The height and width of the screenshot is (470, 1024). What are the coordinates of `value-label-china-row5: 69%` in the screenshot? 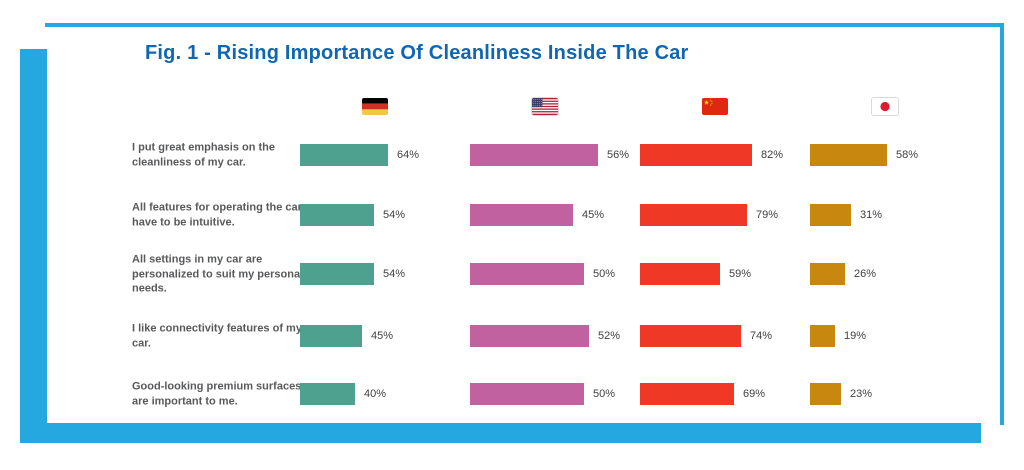 It's located at (754, 394).